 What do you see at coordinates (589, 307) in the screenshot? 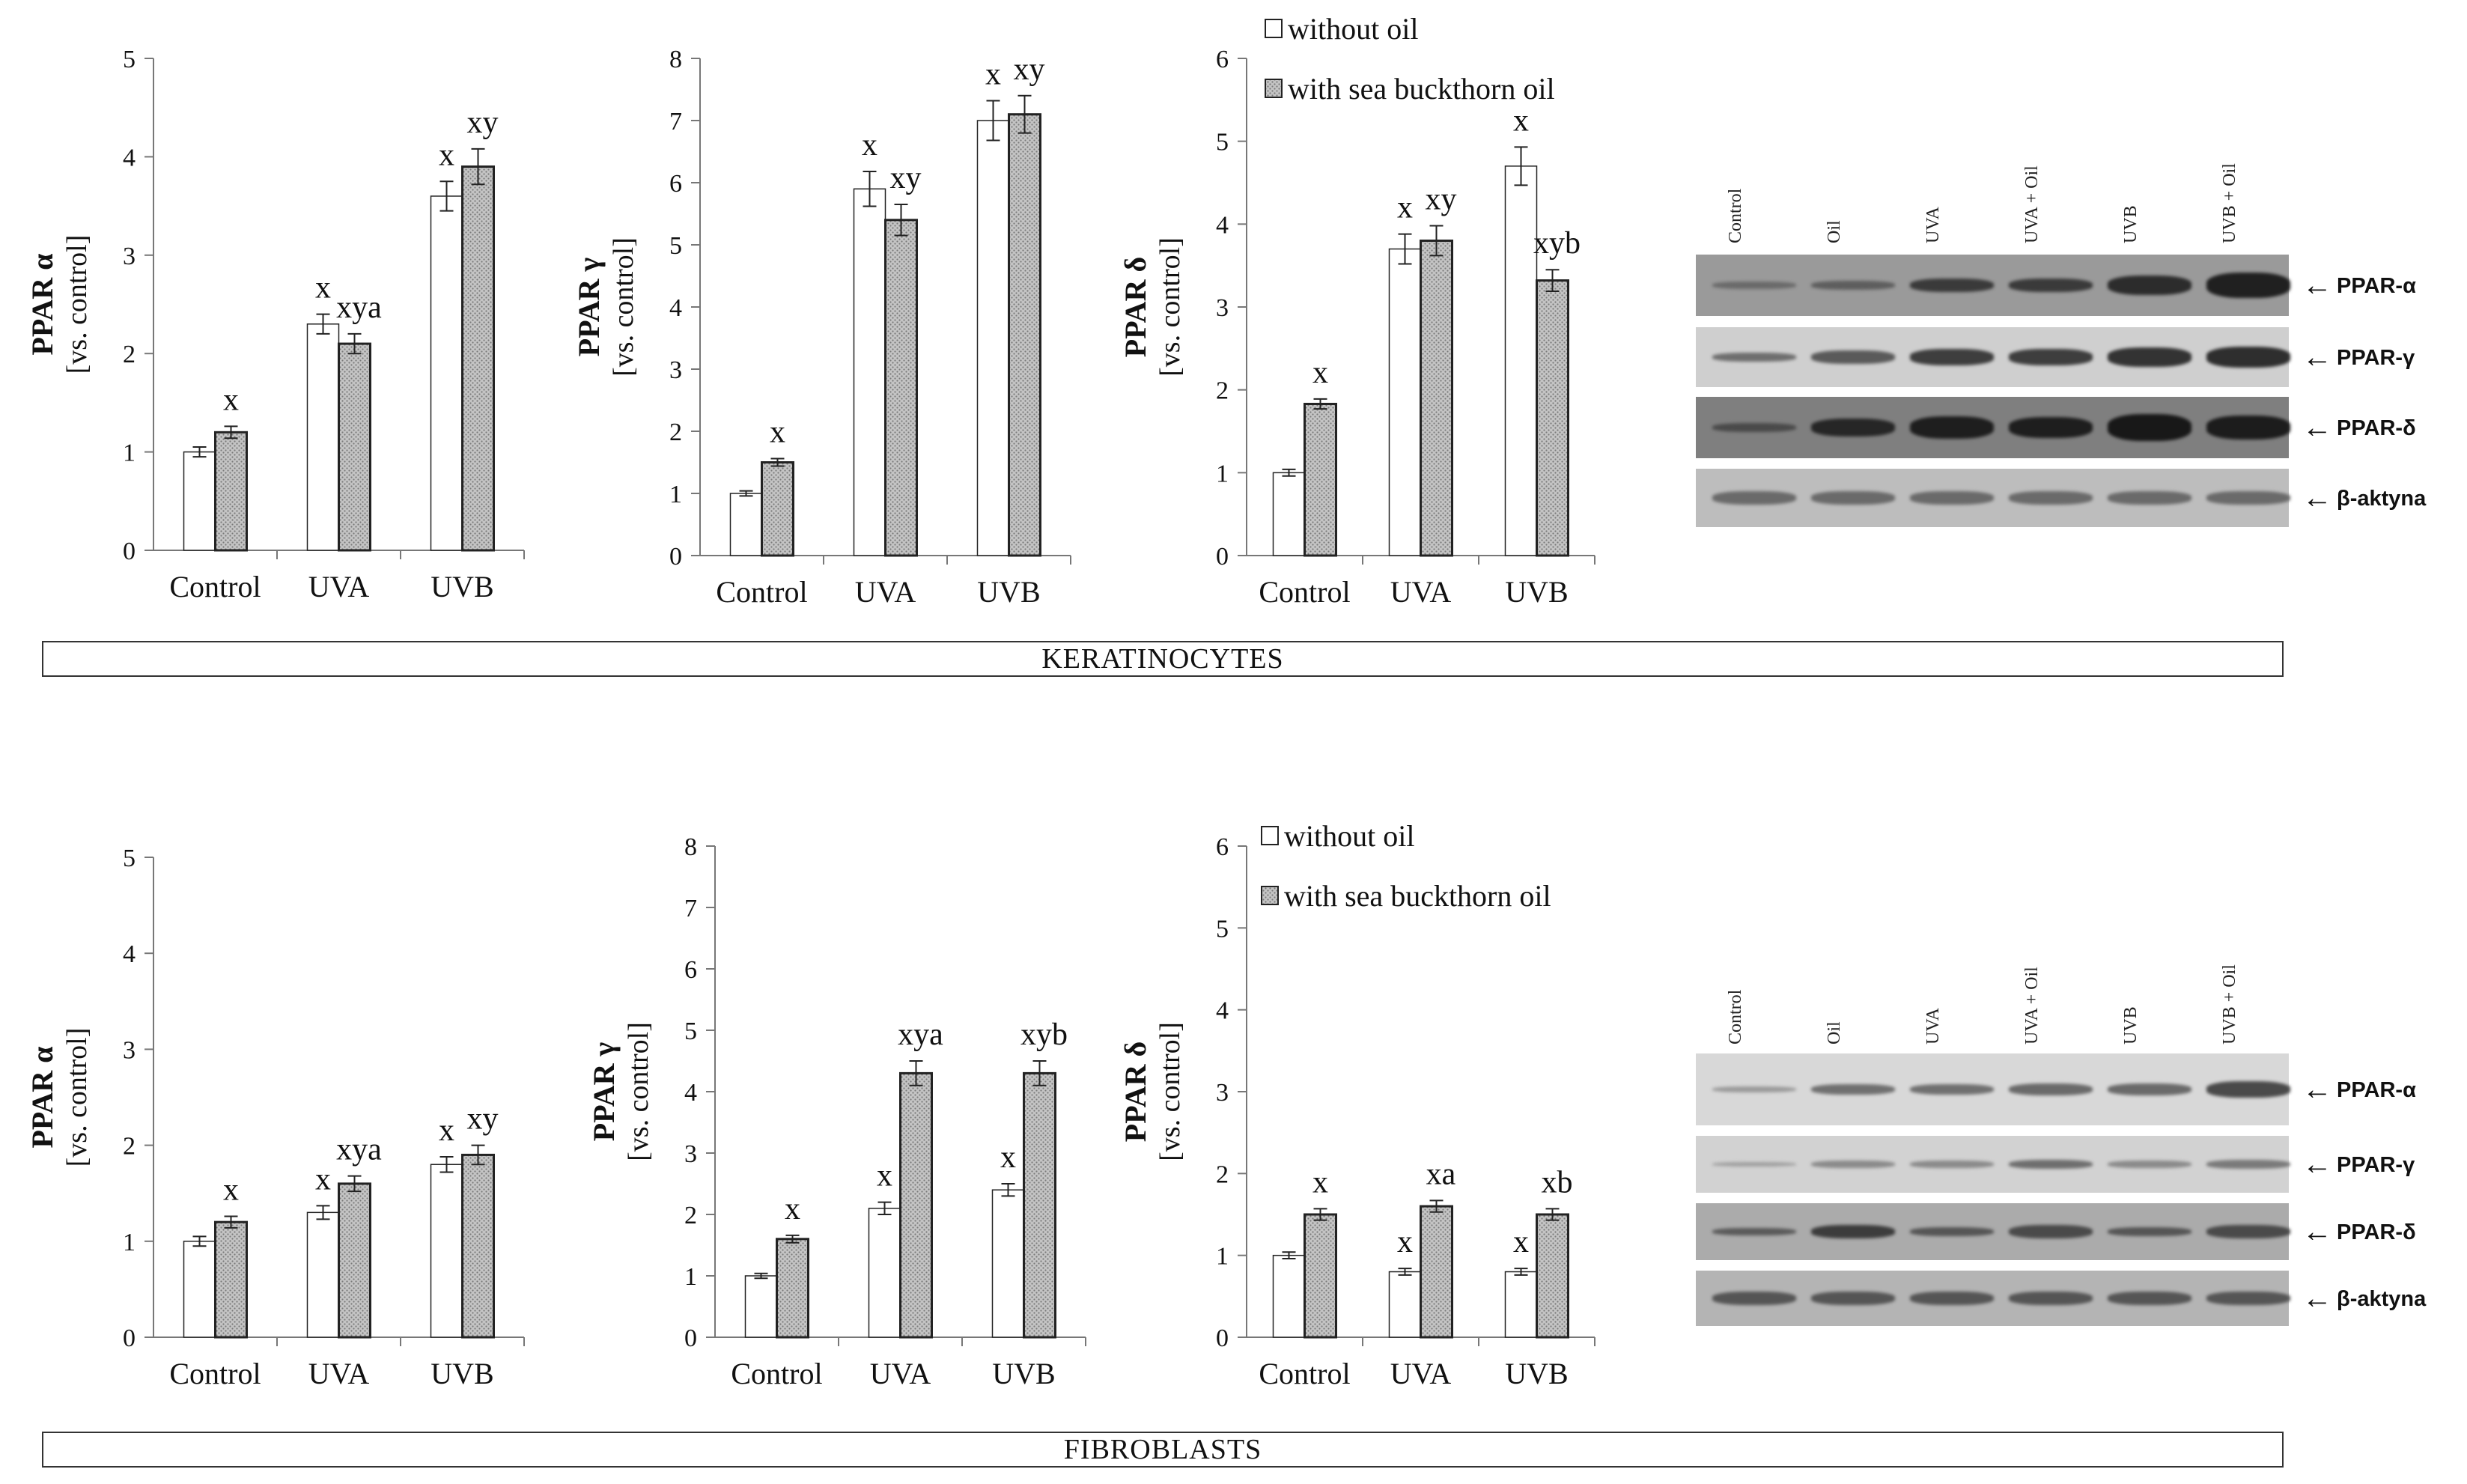
I see `k-gamma-y-title: PPAR γ` at bounding box center [589, 307].